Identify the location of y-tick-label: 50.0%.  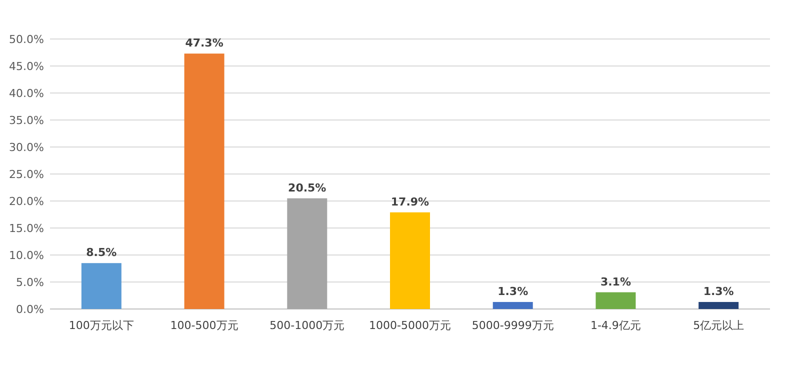
(26, 39).